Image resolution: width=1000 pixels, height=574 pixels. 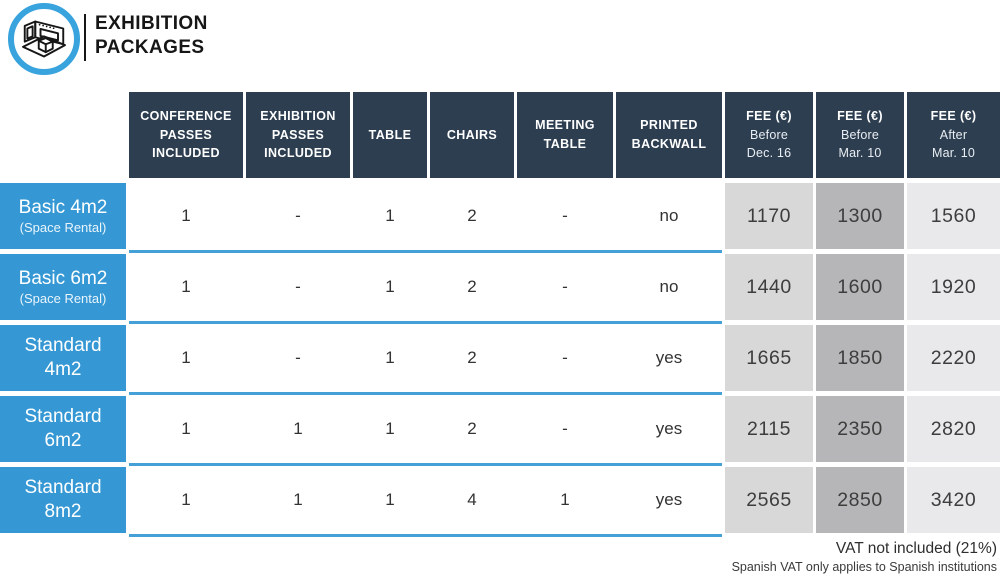 I want to click on col-header-table: TABLE, so click(x=390, y=135).